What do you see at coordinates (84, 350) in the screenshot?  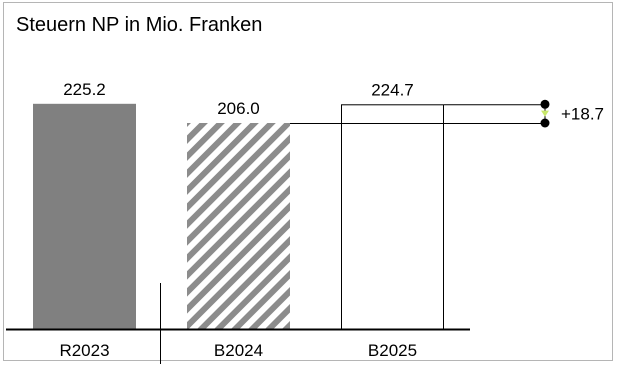 I see `category-label-r2023: R2023` at bounding box center [84, 350].